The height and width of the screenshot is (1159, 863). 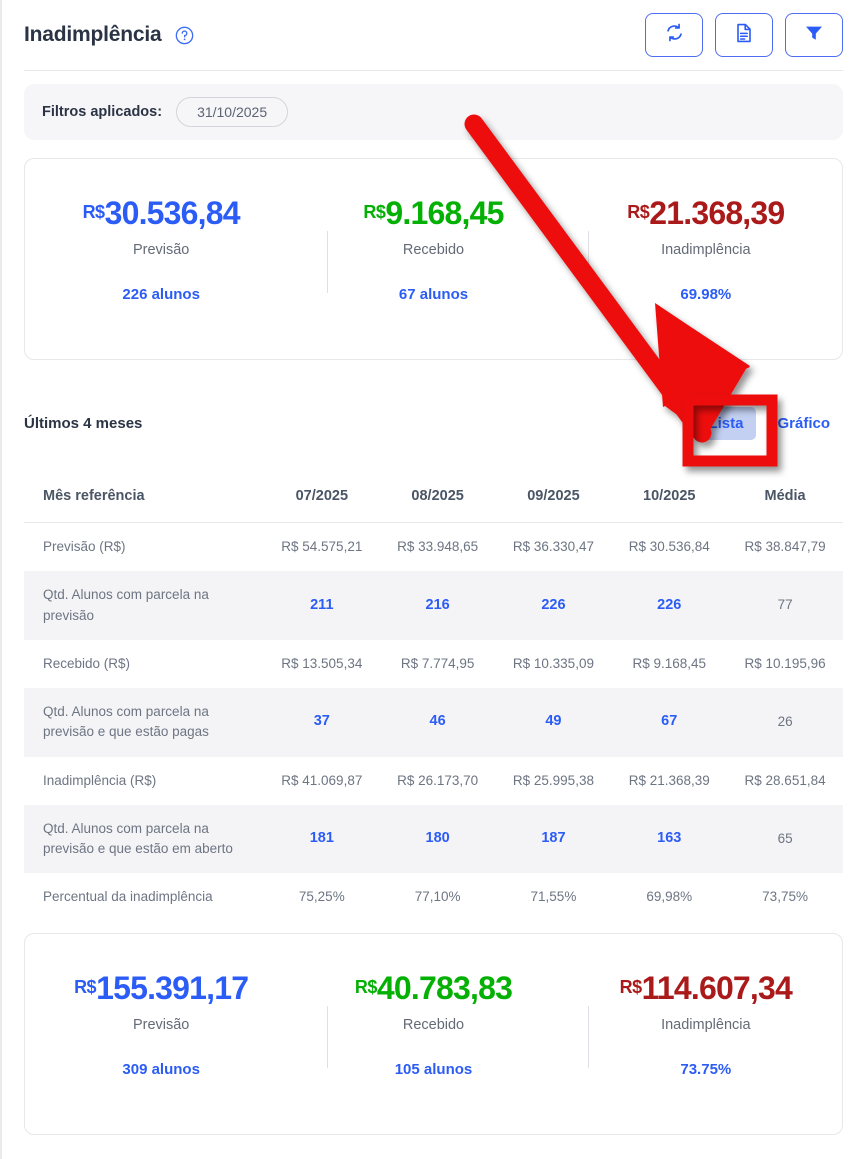 What do you see at coordinates (444, 213) in the screenshot?
I see `summary-amount: 9.168,45` at bounding box center [444, 213].